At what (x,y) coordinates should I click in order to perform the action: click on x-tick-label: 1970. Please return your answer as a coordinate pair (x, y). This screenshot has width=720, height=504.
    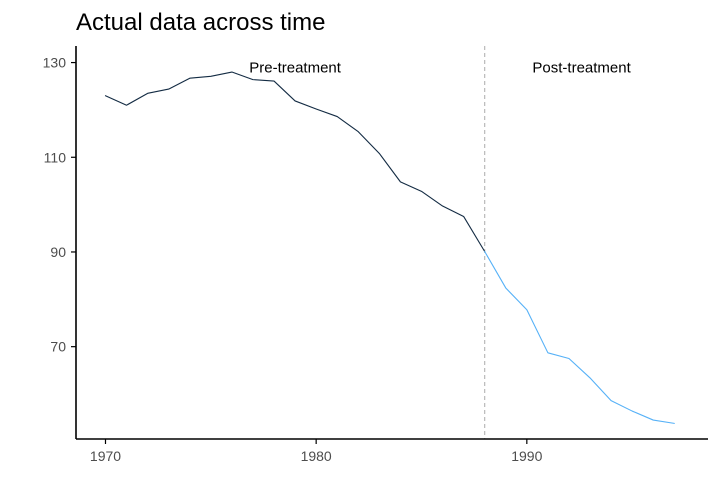
    Looking at the image, I should click on (105, 456).